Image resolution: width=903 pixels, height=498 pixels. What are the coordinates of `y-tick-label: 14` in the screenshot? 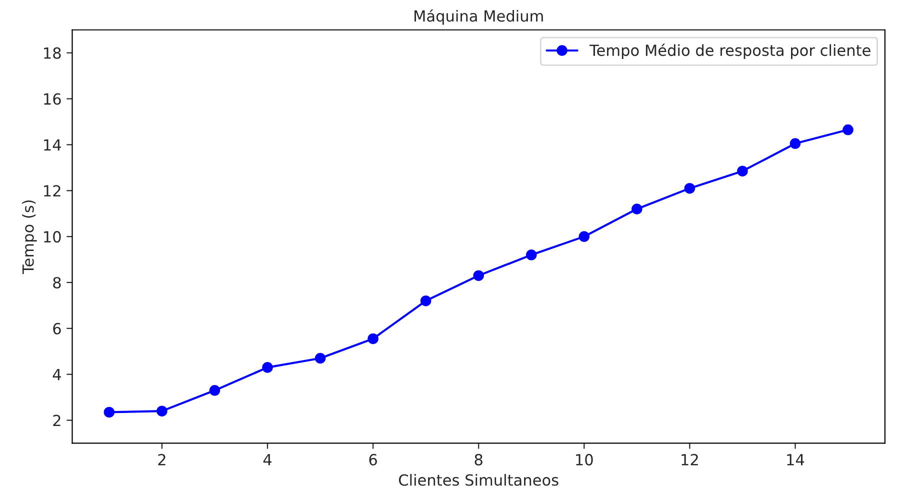 It's located at (52, 144).